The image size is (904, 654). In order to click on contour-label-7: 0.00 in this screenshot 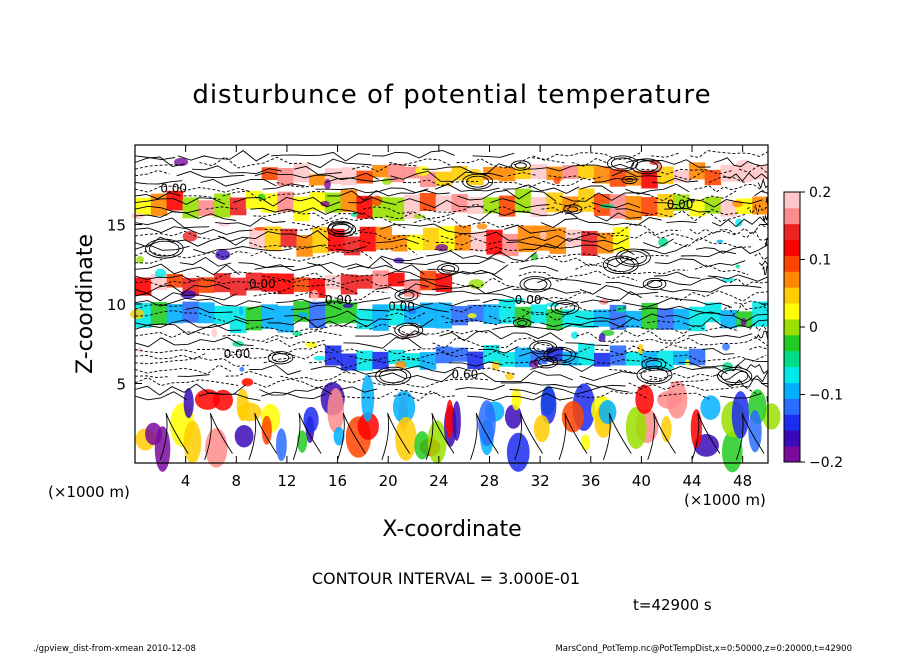, I will do `click(680, 205)`.